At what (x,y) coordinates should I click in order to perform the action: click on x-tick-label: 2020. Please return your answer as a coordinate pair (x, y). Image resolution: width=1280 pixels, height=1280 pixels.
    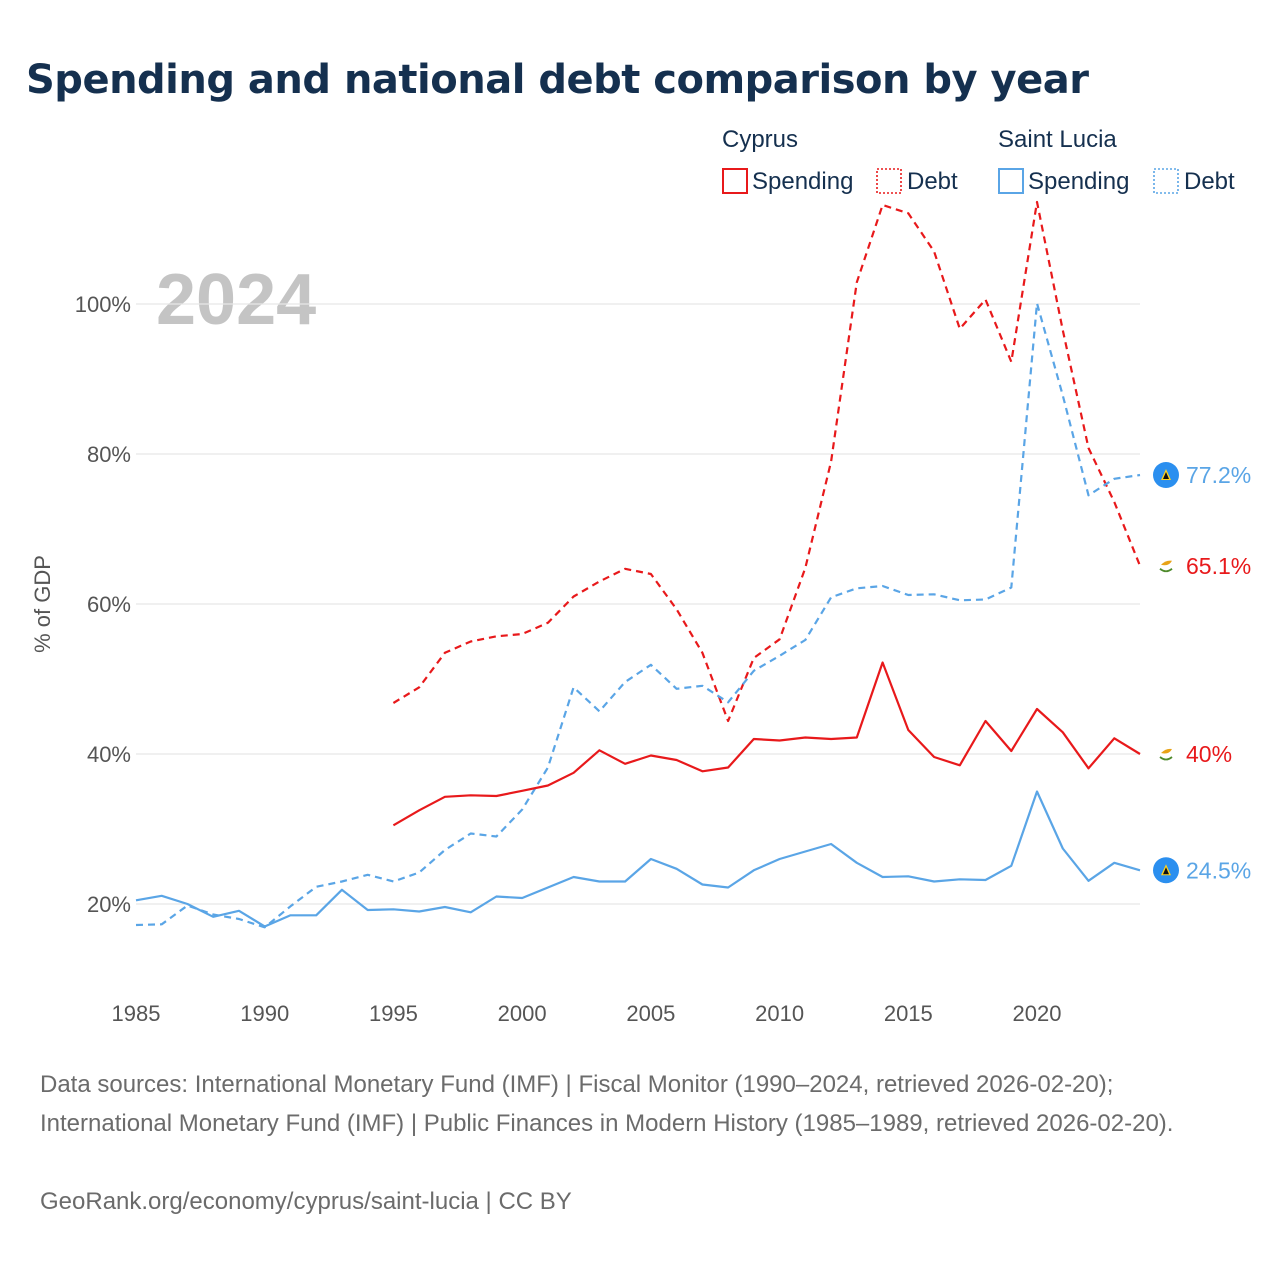
    Looking at the image, I should click on (1037, 1013).